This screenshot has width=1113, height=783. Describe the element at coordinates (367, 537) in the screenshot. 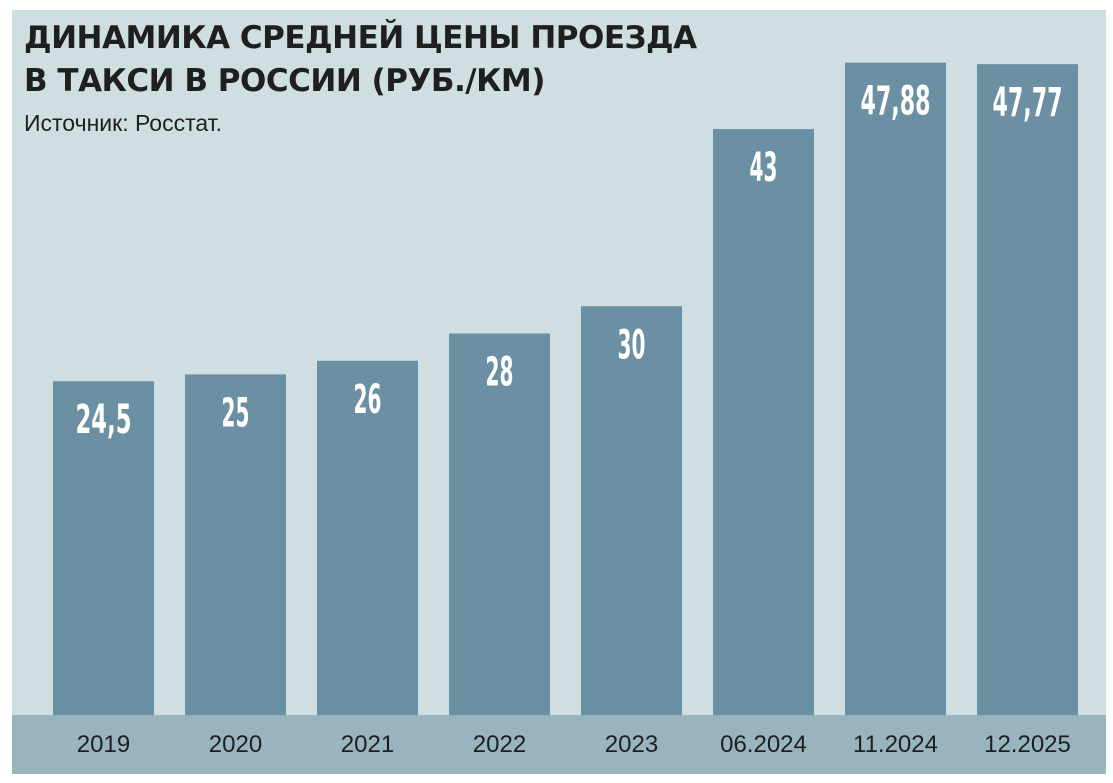

I see `bar-2021` at that location.